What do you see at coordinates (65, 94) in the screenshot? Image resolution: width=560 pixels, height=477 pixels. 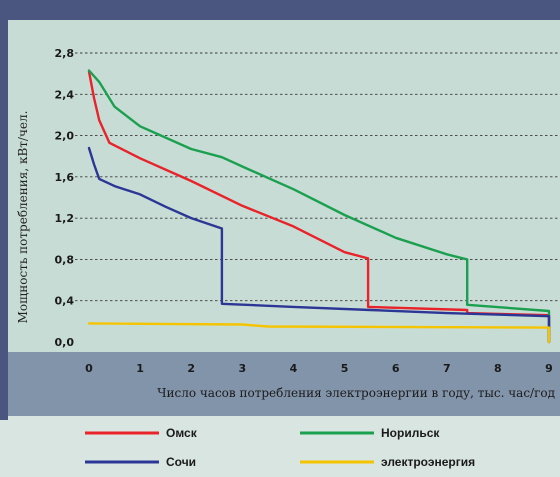 I see `y-tick-label: 2,4` at bounding box center [65, 94].